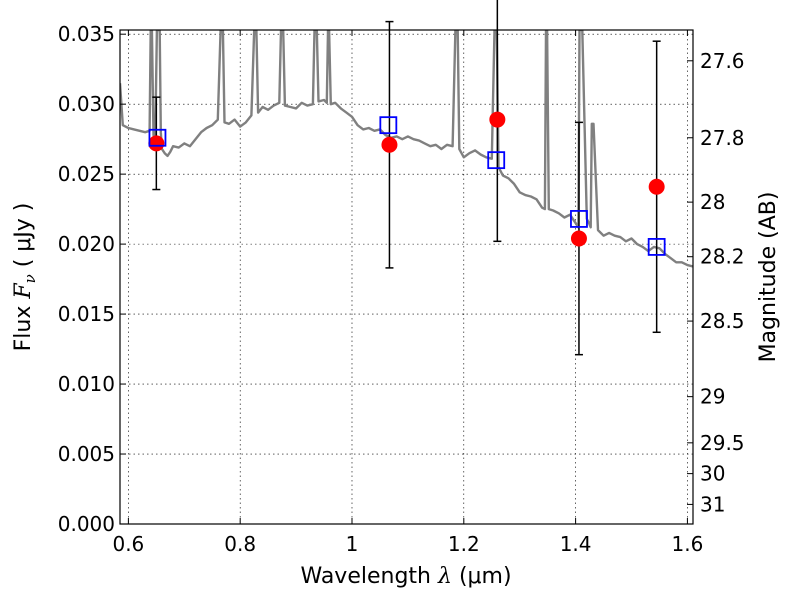 This screenshot has height=600, width=800. What do you see at coordinates (86, 454) in the screenshot?
I see `y-tick-label: 0.005` at bounding box center [86, 454].